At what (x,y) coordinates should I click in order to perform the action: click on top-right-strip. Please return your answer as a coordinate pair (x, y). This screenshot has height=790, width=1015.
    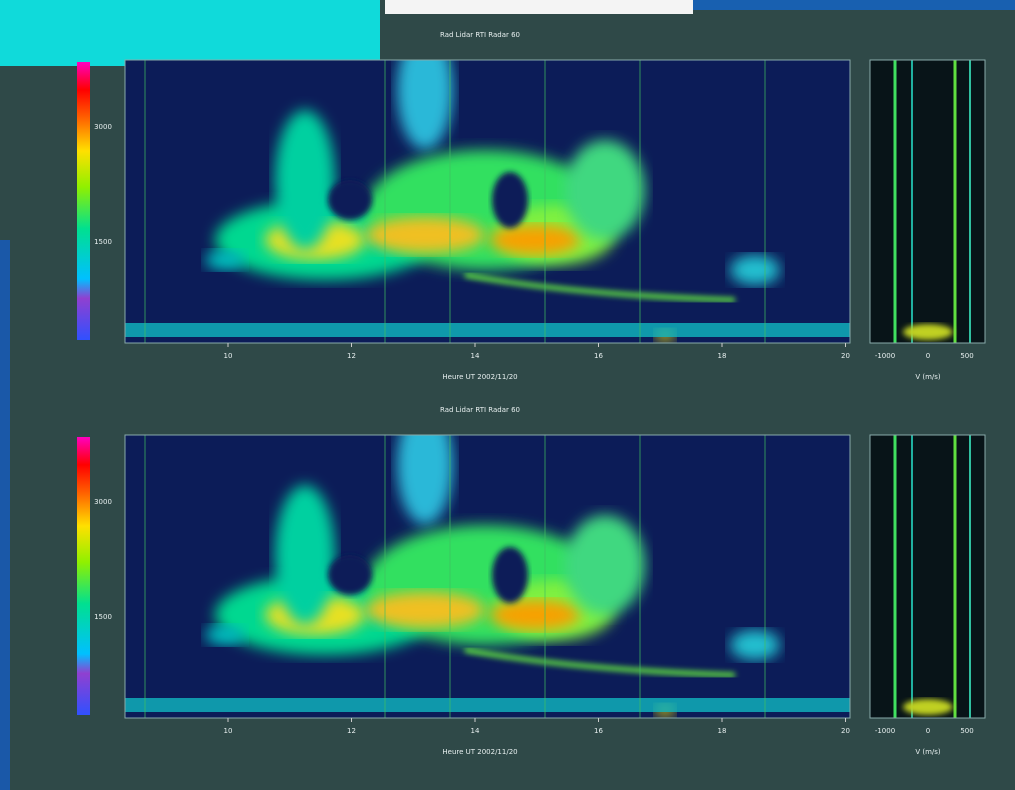
    Looking at the image, I should click on (854, 5).